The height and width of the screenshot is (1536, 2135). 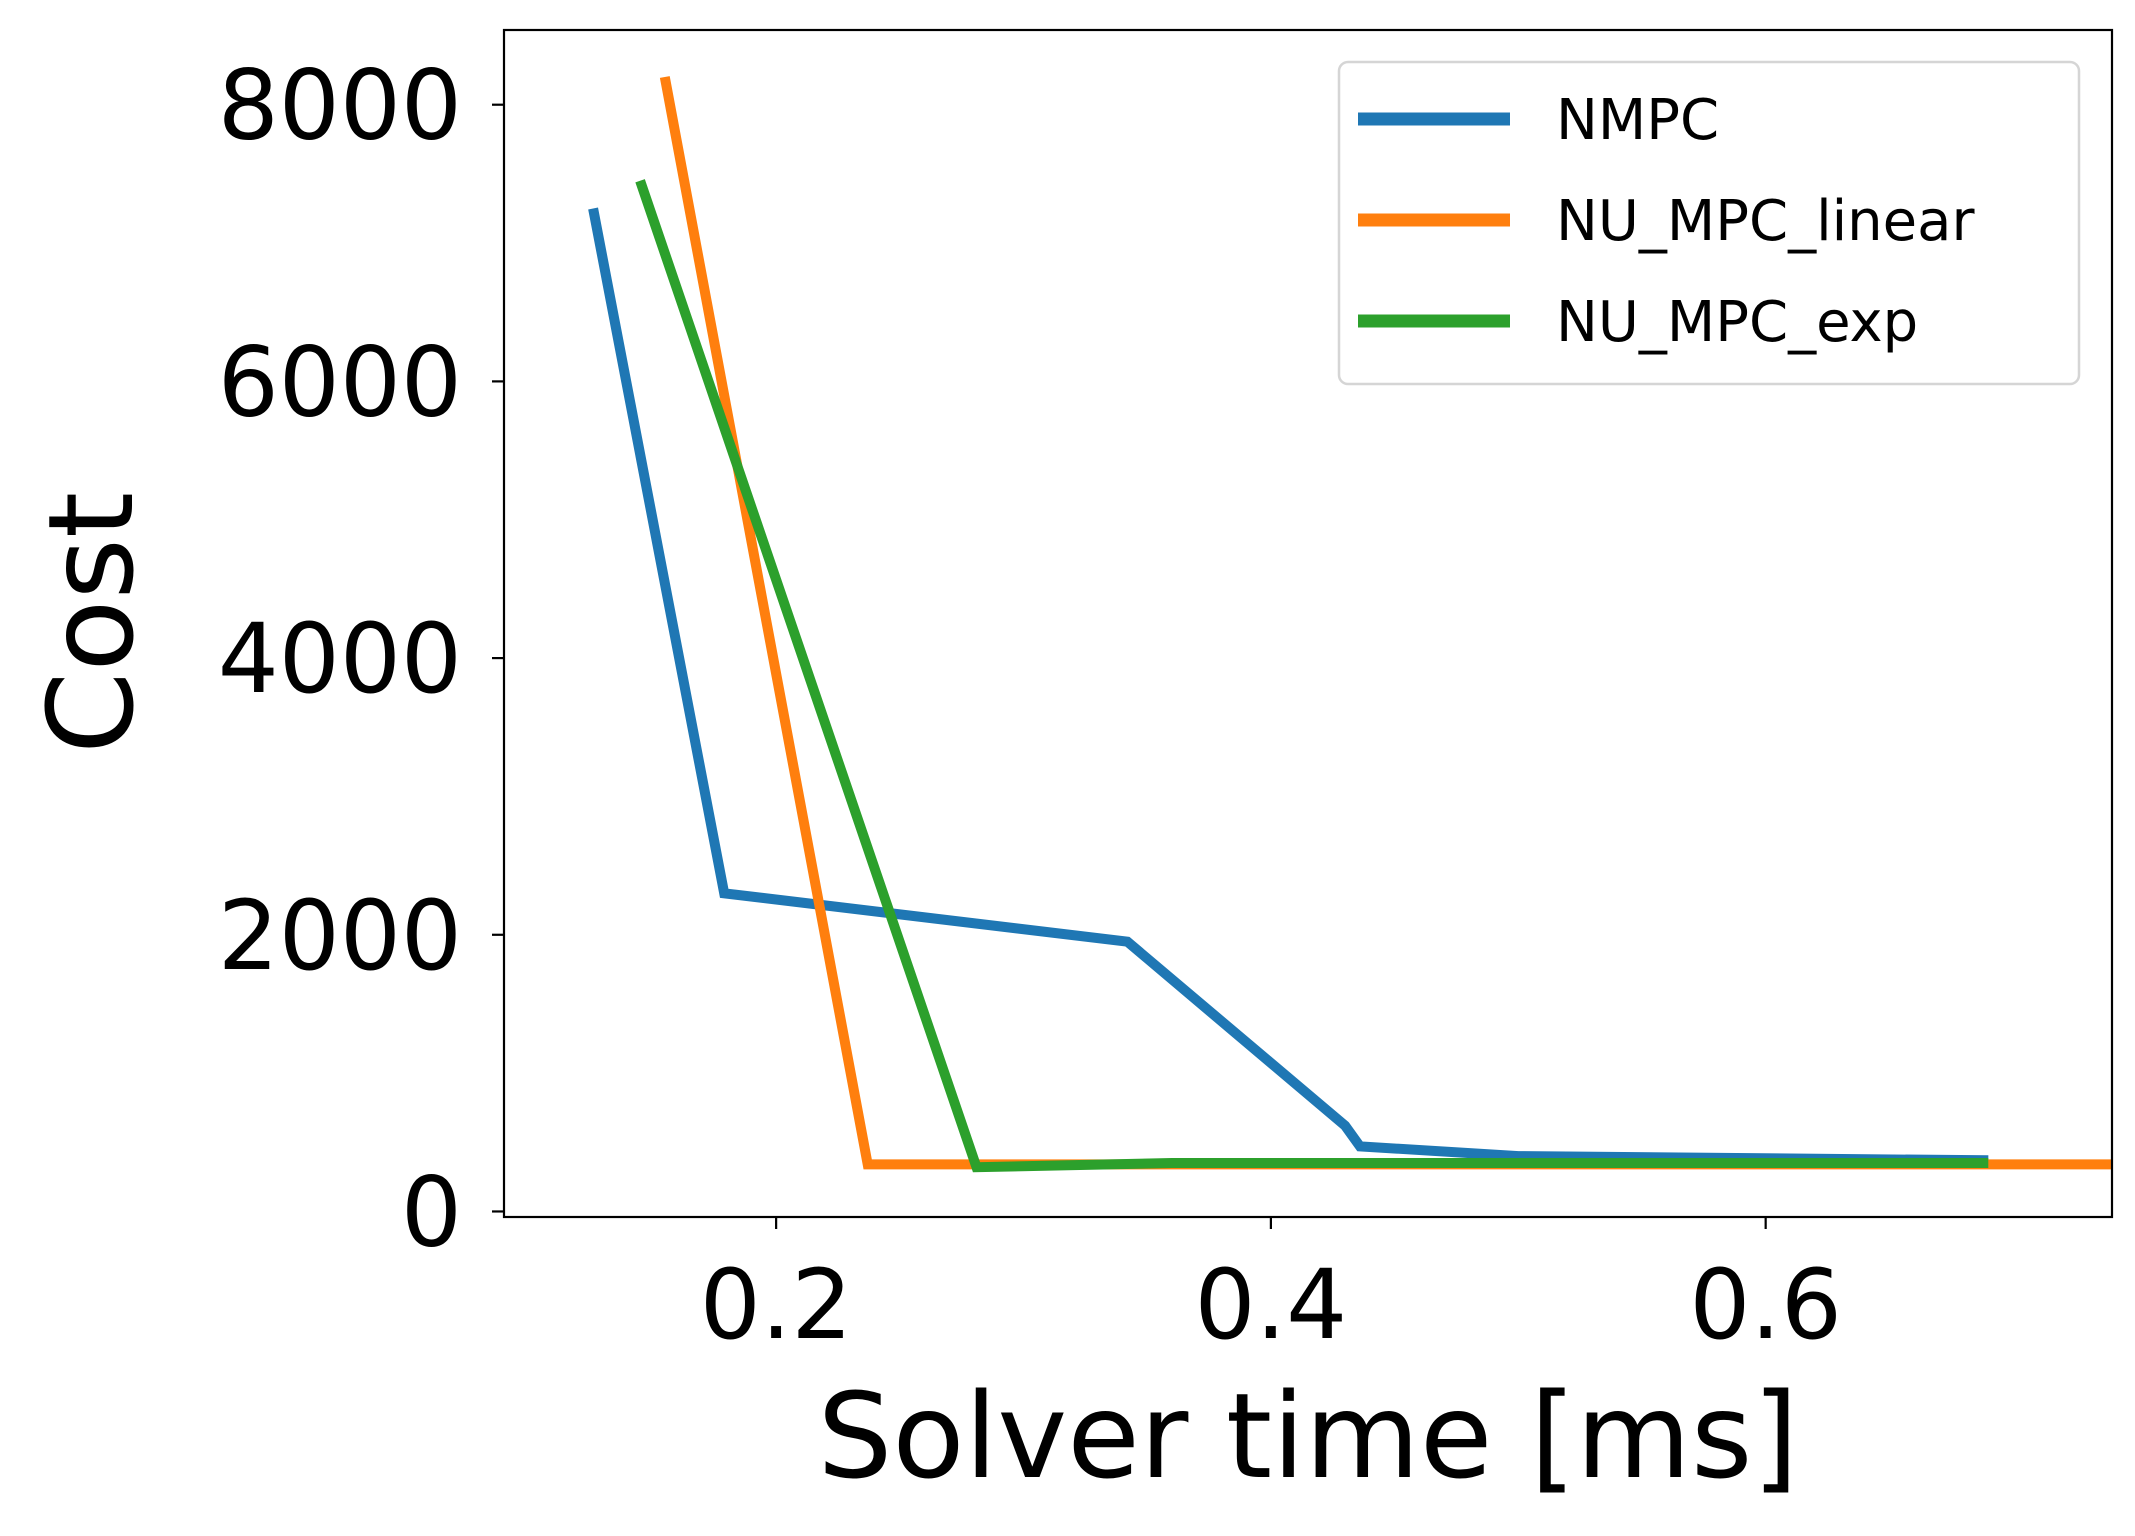 What do you see at coordinates (1737, 322) in the screenshot?
I see `legend-label: NU_MPC_exp` at bounding box center [1737, 322].